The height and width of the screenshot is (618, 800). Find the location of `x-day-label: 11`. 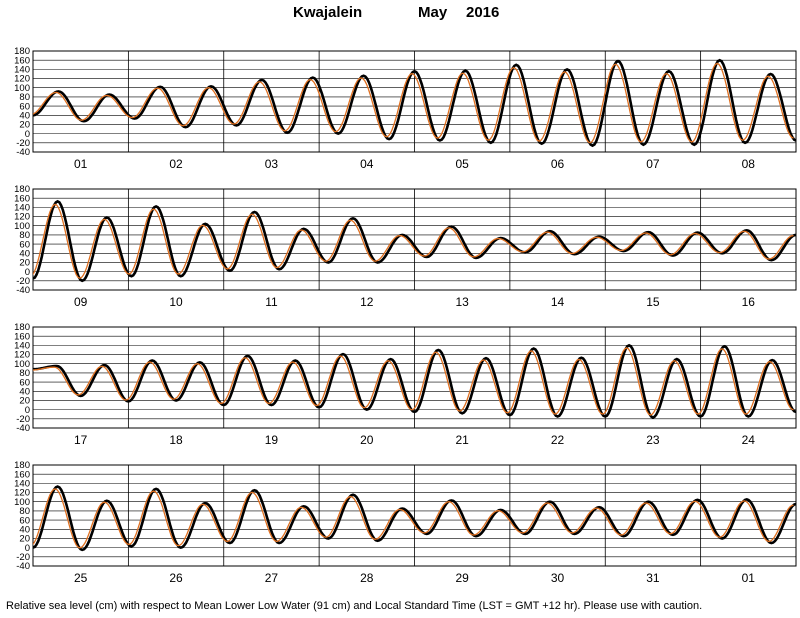

x-day-label: 11 is located at coordinates (271, 302).